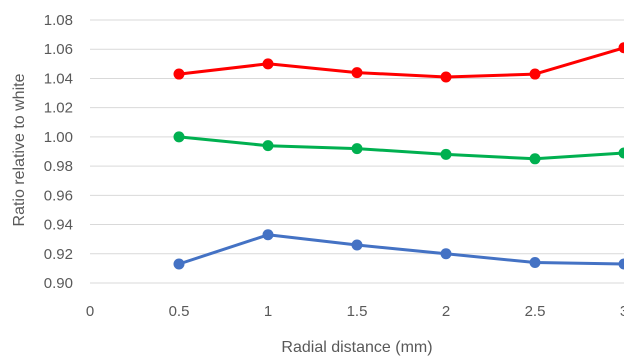 This screenshot has width=624, height=363. Describe the element at coordinates (58, 49) in the screenshot. I see `y-tick-label: 1.06` at that location.